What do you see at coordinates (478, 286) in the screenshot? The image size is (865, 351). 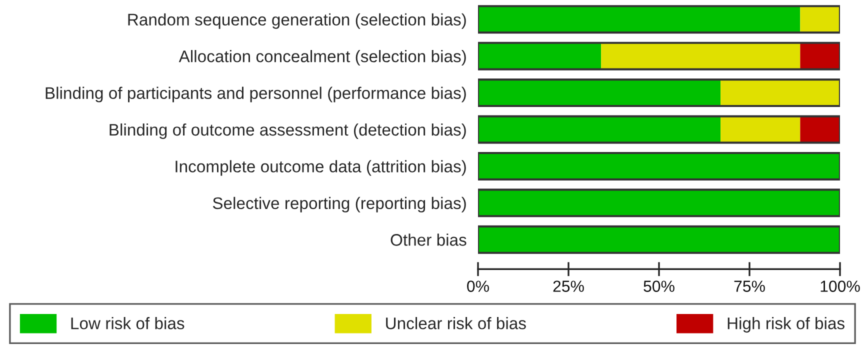 I see `x-tick-label: 0%` at bounding box center [478, 286].